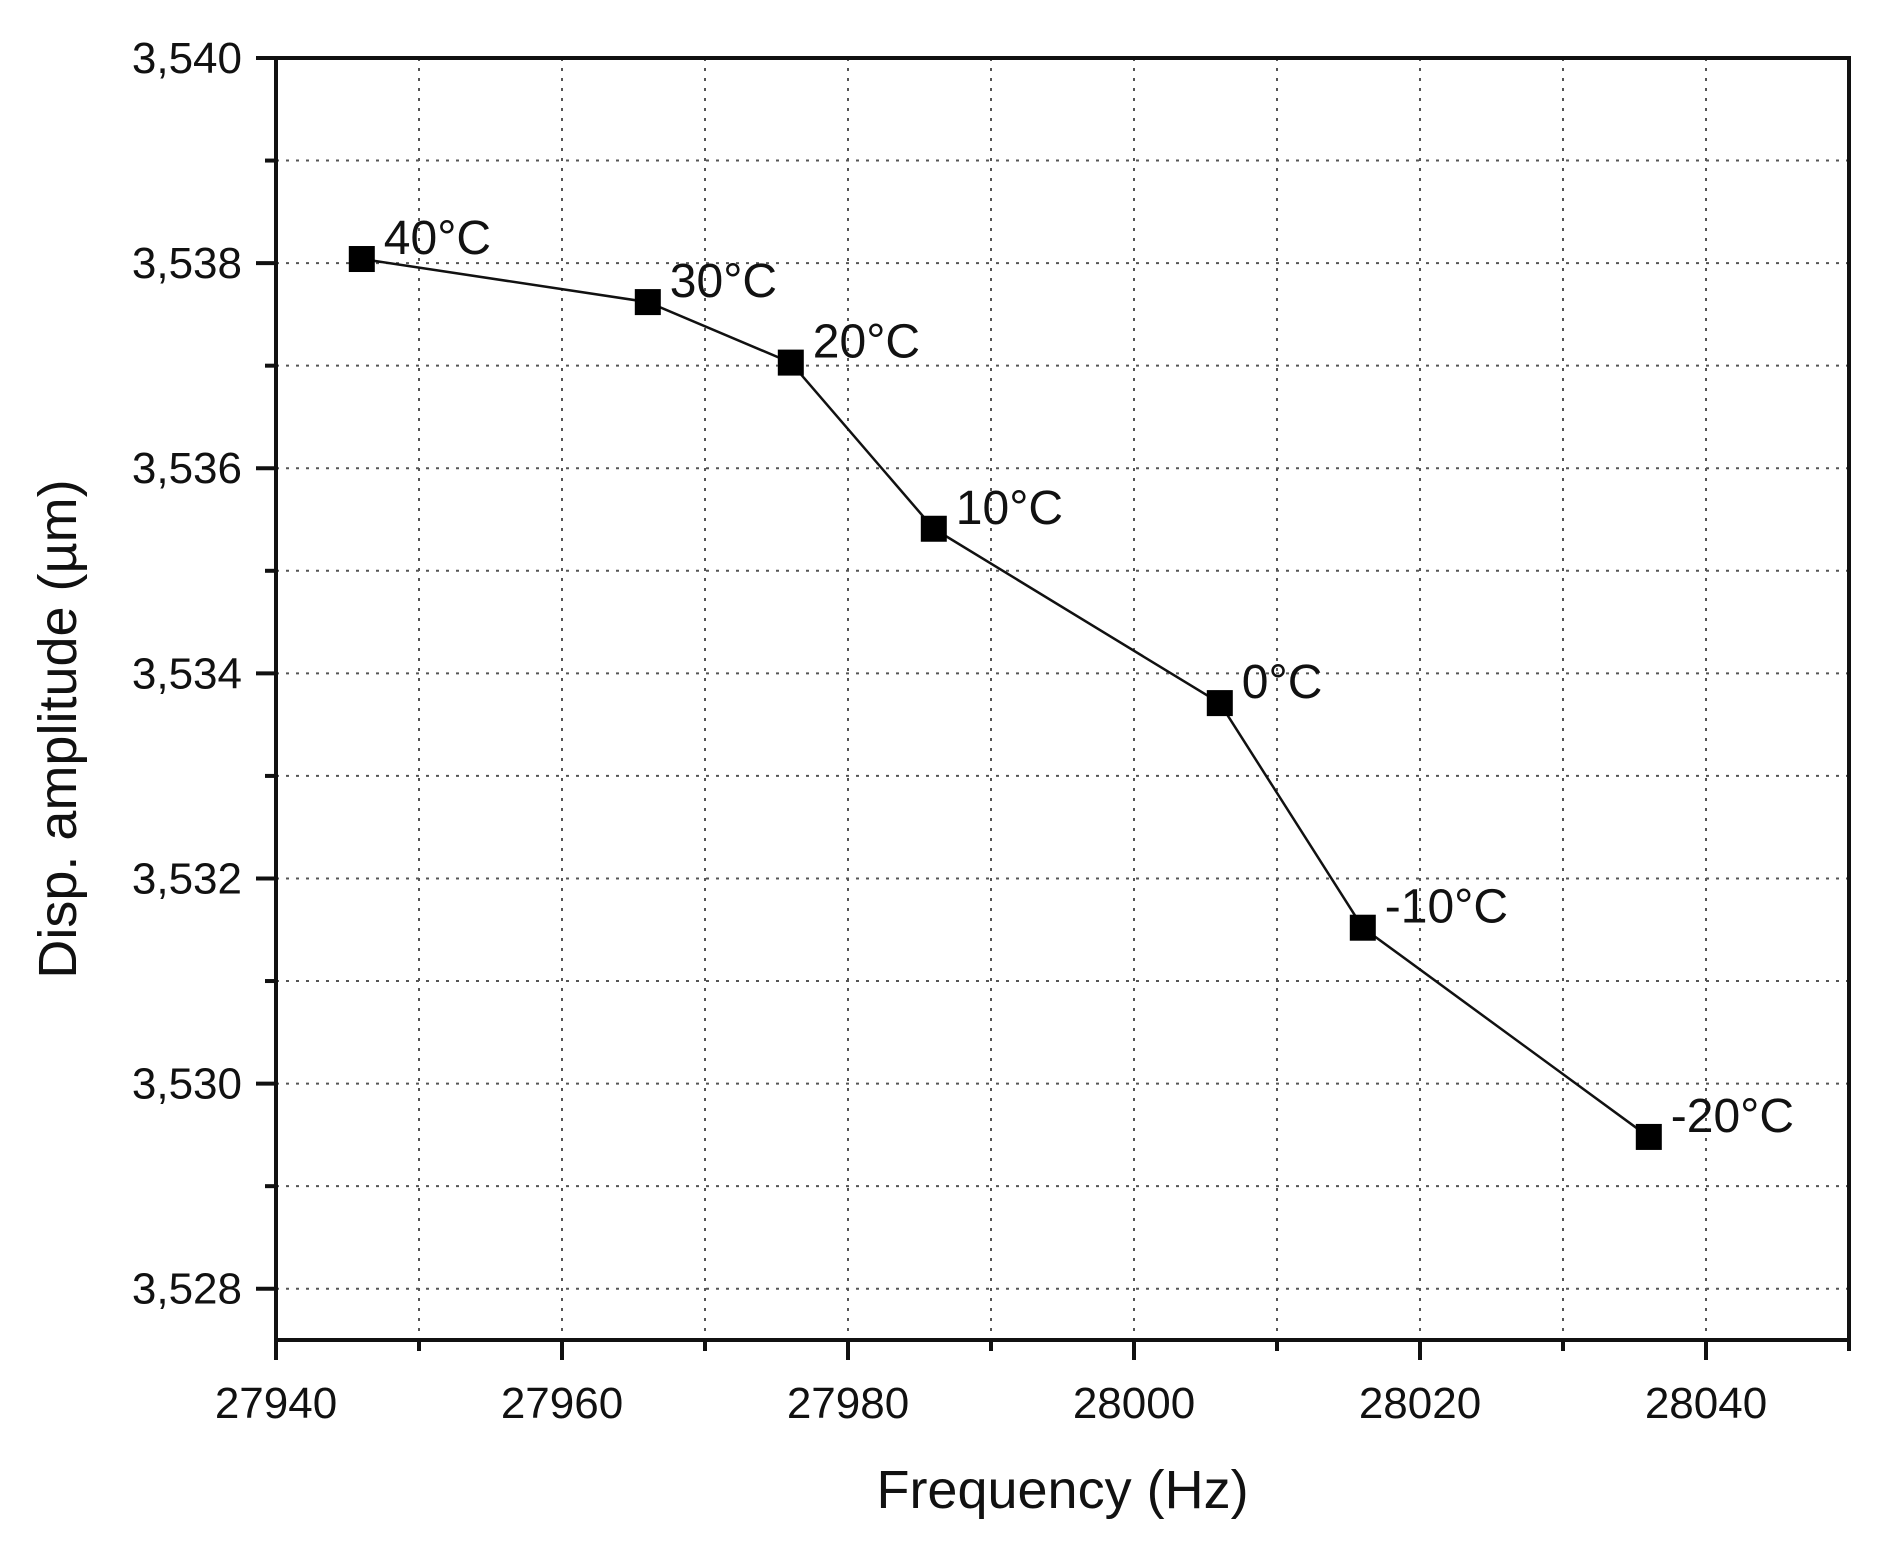  Describe the element at coordinates (58, 728) in the screenshot. I see `y-axis-title: Disp. amplitude (µm)` at that location.